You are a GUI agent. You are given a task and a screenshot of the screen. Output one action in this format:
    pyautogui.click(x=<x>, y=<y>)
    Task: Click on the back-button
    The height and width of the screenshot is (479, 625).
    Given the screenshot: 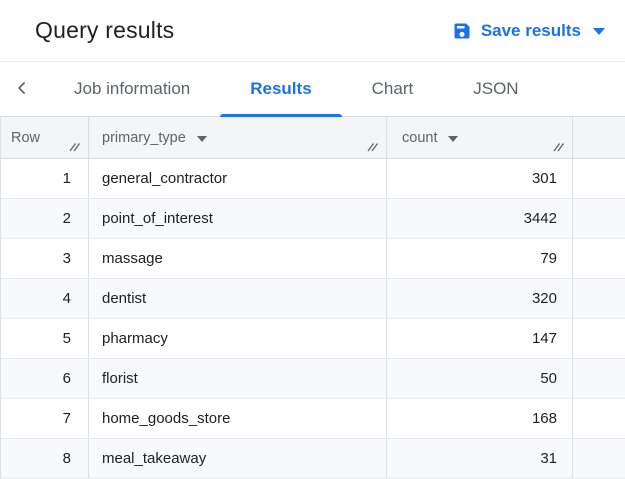 What is the action you would take?
    pyautogui.click(x=22, y=89)
    